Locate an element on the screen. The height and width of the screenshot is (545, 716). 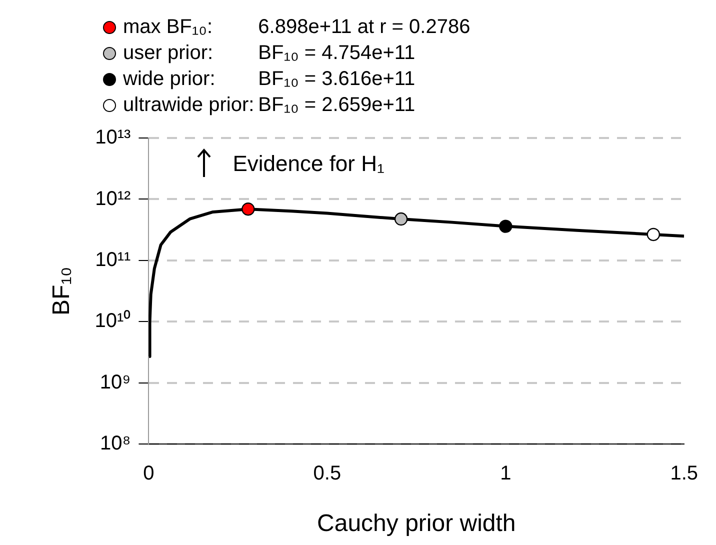
x-tick-label: 1.5 is located at coordinates (684, 473).